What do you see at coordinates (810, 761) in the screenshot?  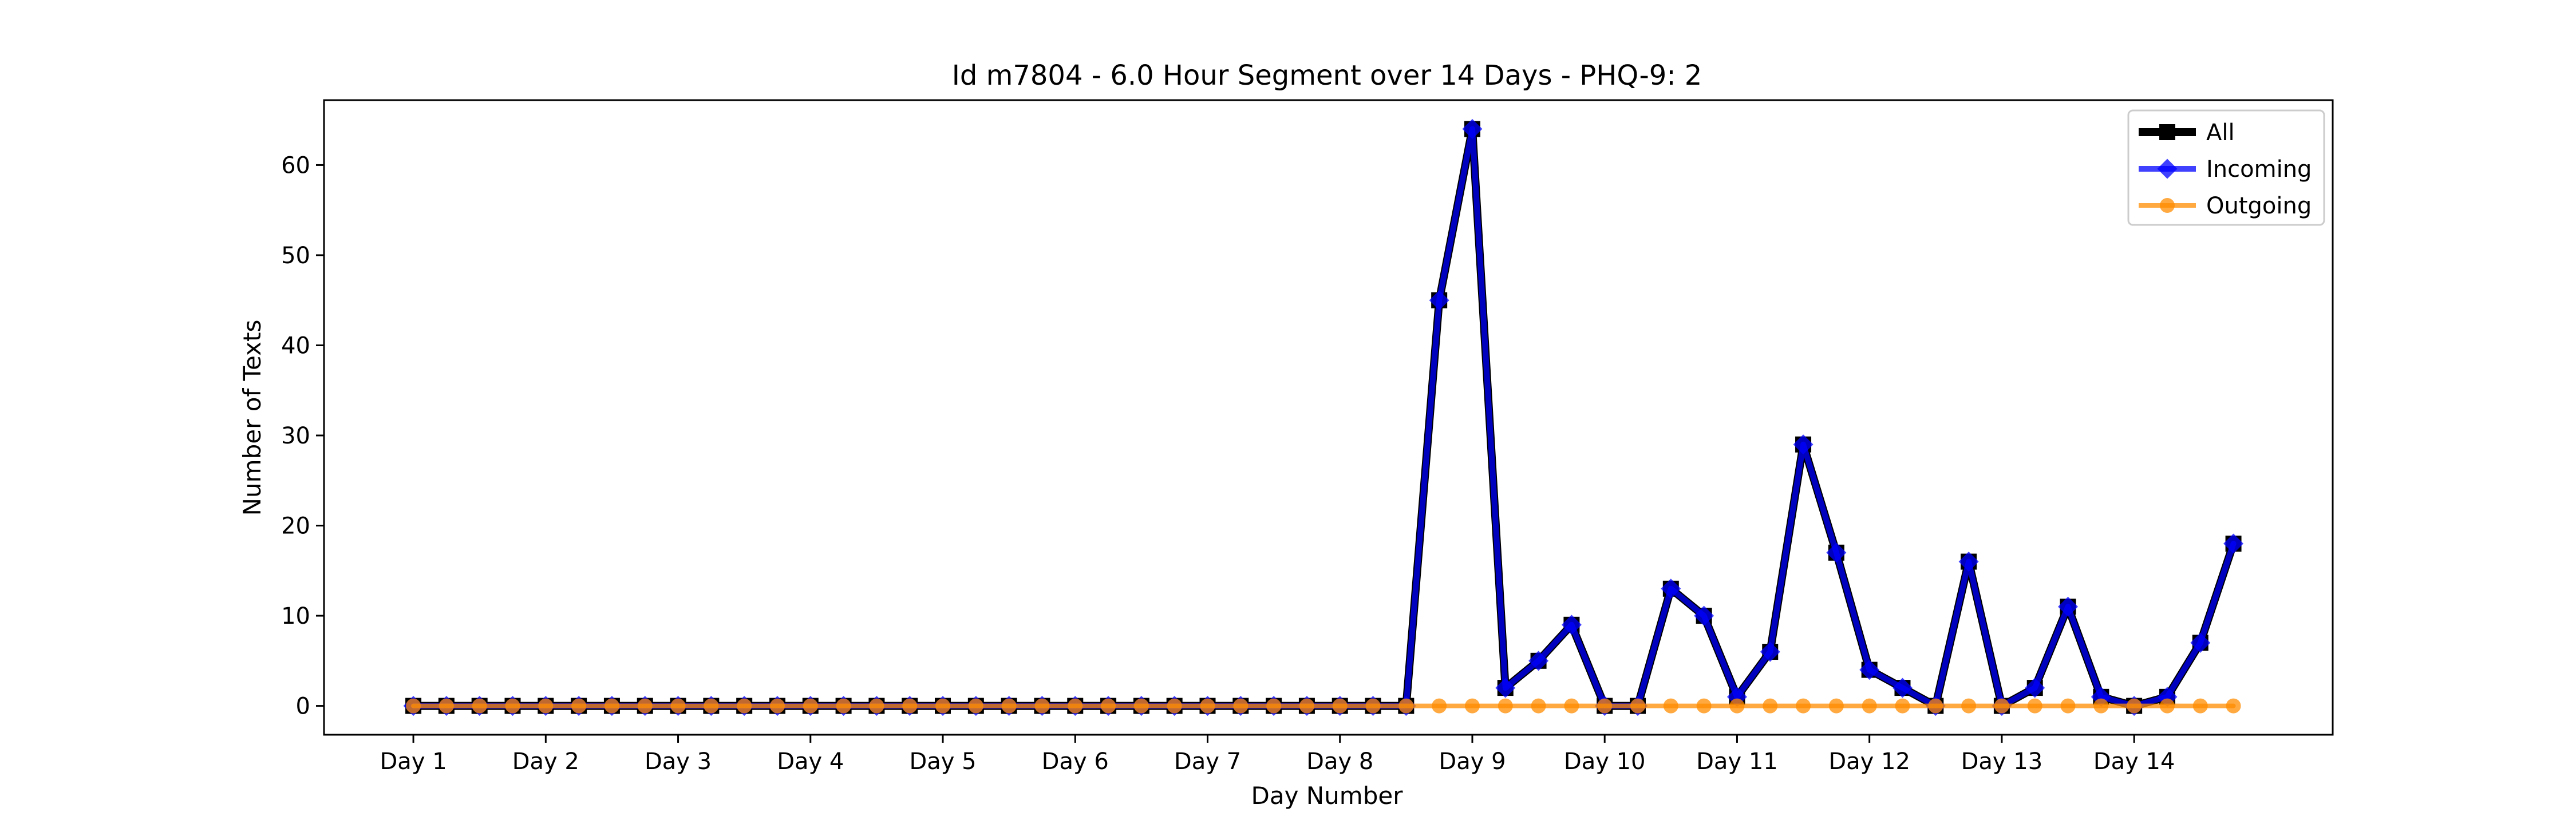 I see `x-tick-label: Day 4` at bounding box center [810, 761].